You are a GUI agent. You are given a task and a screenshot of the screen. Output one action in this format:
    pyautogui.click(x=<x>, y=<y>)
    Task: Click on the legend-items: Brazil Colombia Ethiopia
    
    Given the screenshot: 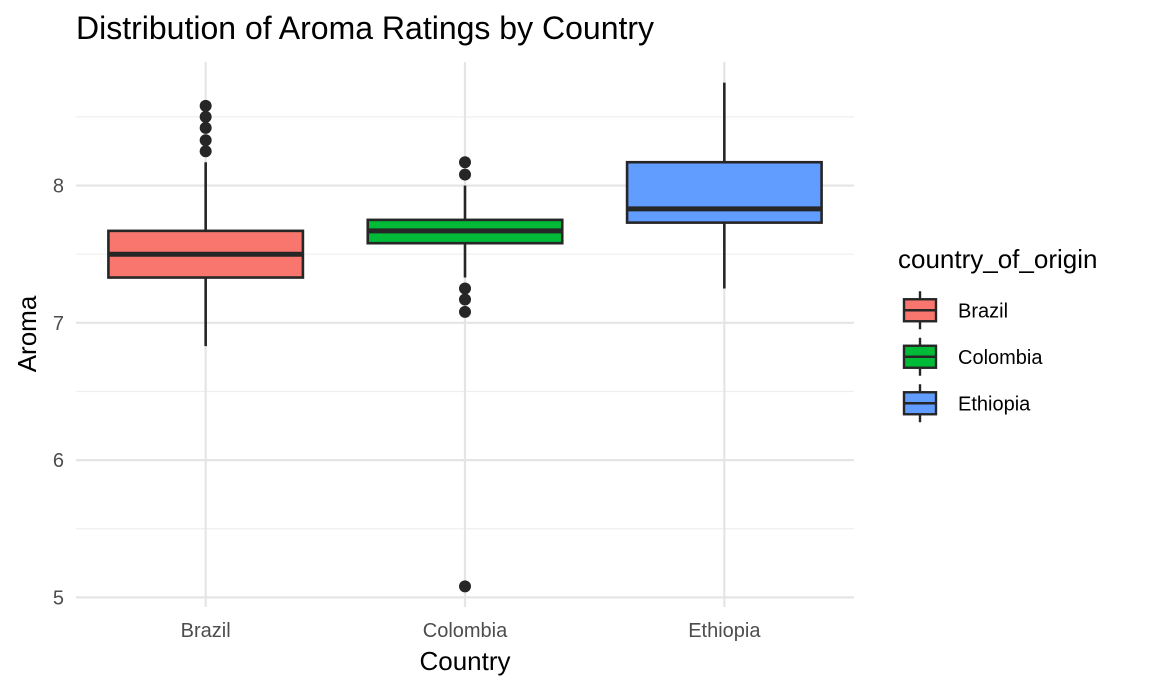 What is the action you would take?
    pyautogui.click(x=972, y=357)
    